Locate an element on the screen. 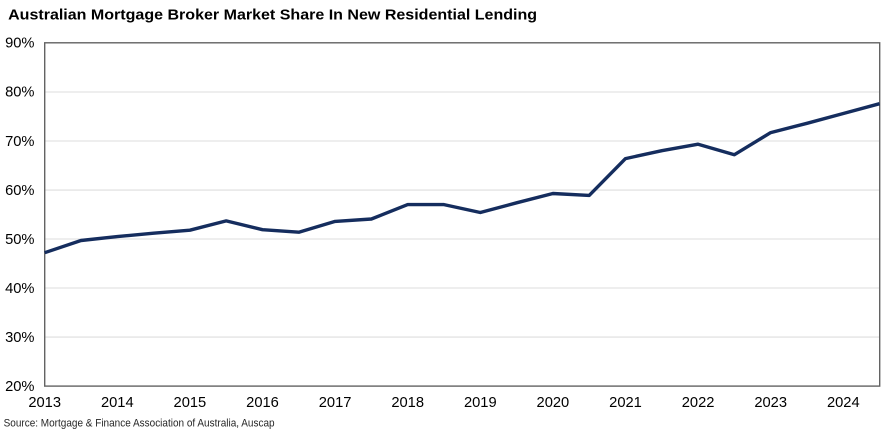 The height and width of the screenshot is (438, 885). svg-text: 2020 is located at coordinates (553, 403).